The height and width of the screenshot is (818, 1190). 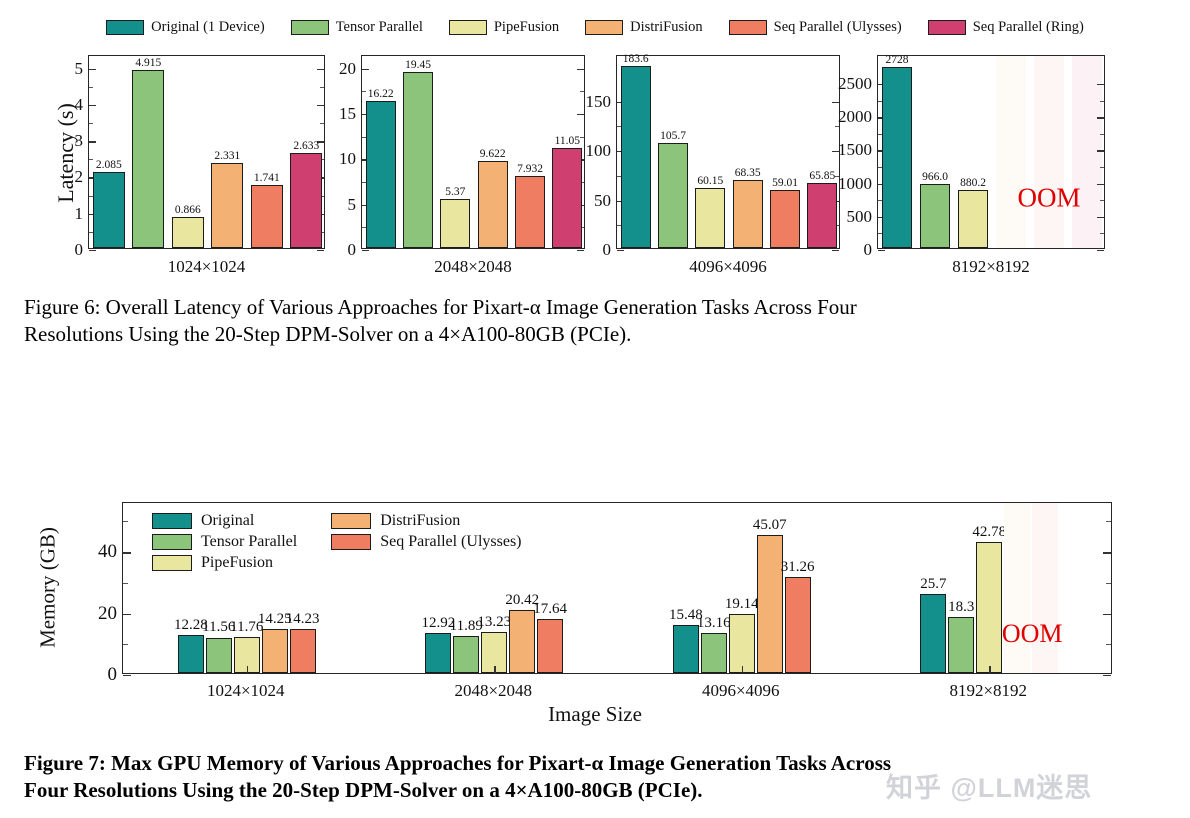 What do you see at coordinates (347, 159) in the screenshot?
I see `y-tick-label: 10` at bounding box center [347, 159].